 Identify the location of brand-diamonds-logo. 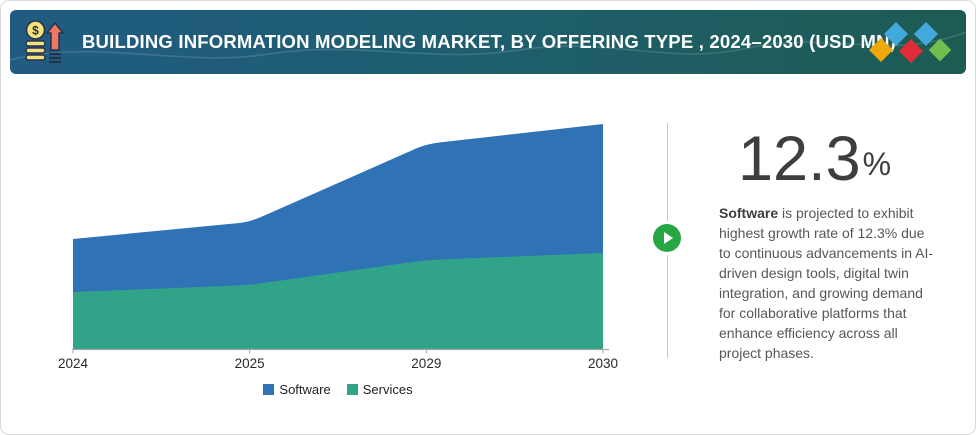
(910, 42).